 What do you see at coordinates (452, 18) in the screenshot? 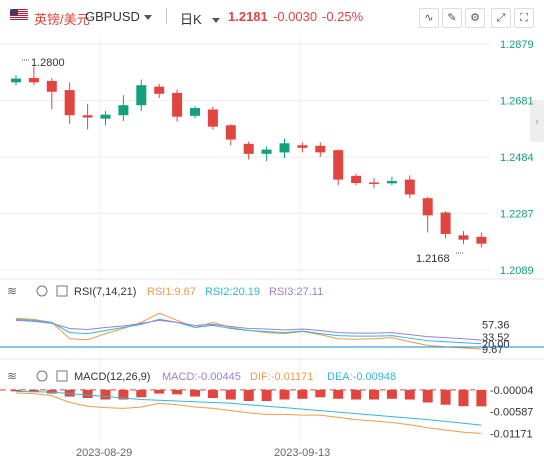
I see `draw-pencil-icon: ✎` at bounding box center [452, 18].